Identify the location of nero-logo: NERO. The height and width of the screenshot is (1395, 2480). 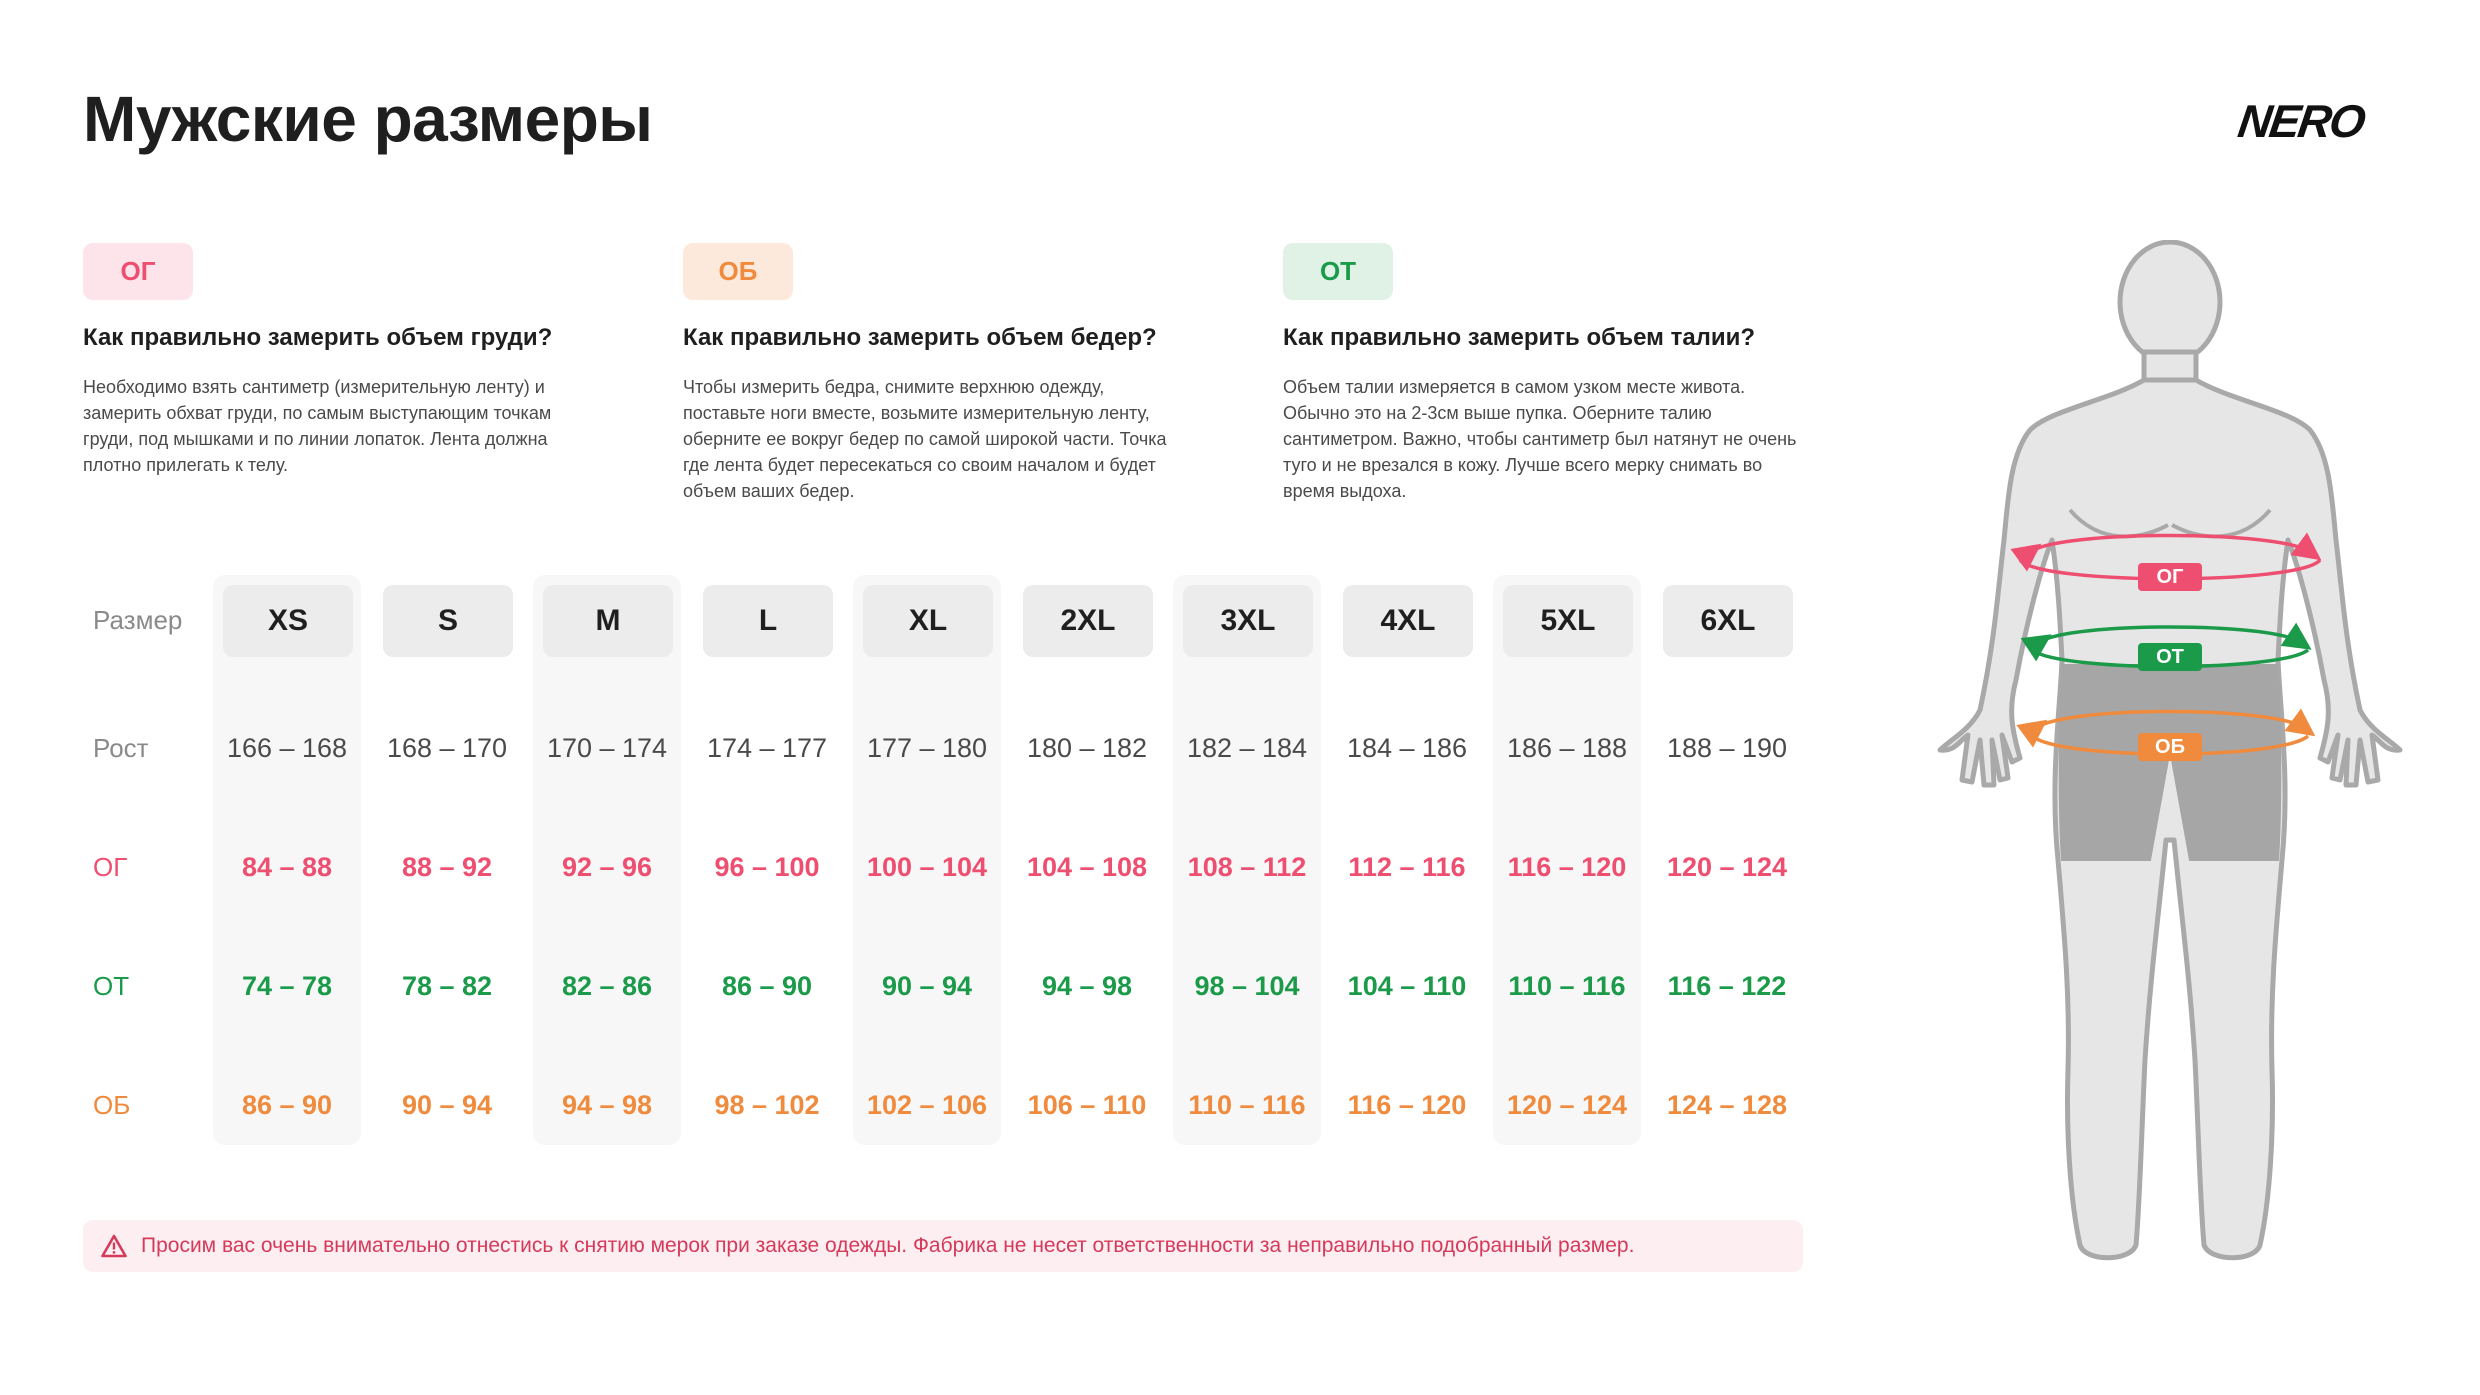
(2302, 121).